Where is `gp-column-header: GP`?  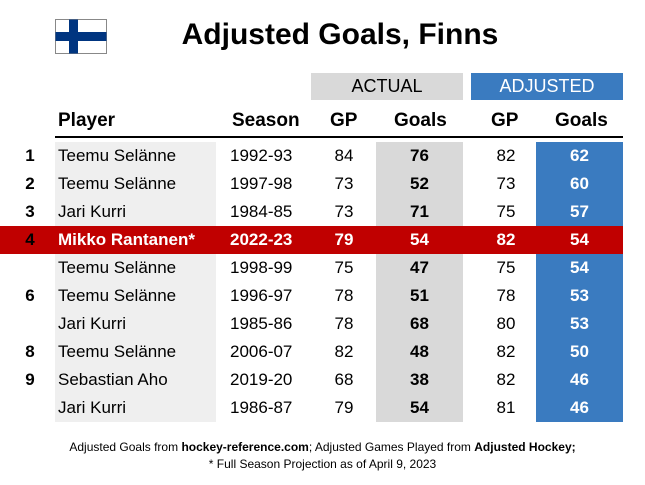 gp-column-header: GP is located at coordinates (344, 120).